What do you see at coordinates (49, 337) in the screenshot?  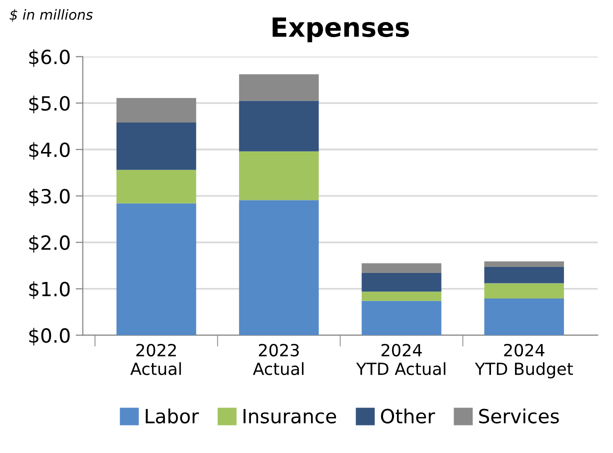 I see `y-tick-label: $0.0` at bounding box center [49, 337].